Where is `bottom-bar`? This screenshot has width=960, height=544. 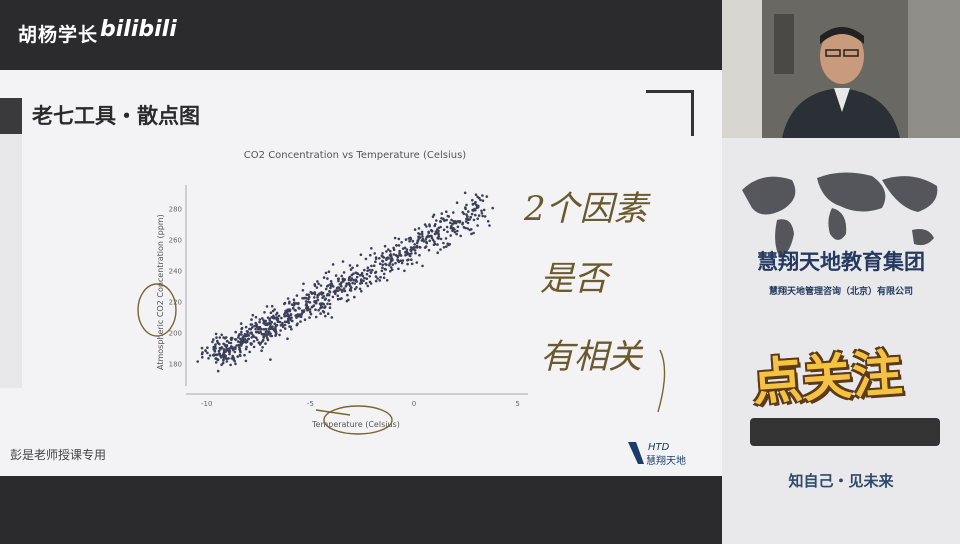 bottom-bar is located at coordinates (361, 510).